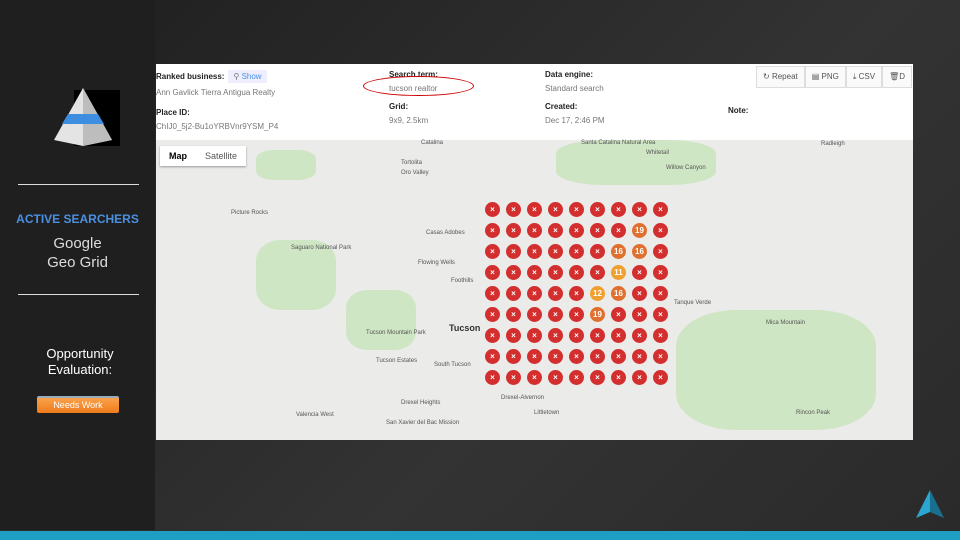 This screenshot has width=960, height=540. What do you see at coordinates (597, 293) in the screenshot?
I see `grid-point: 12` at bounding box center [597, 293].